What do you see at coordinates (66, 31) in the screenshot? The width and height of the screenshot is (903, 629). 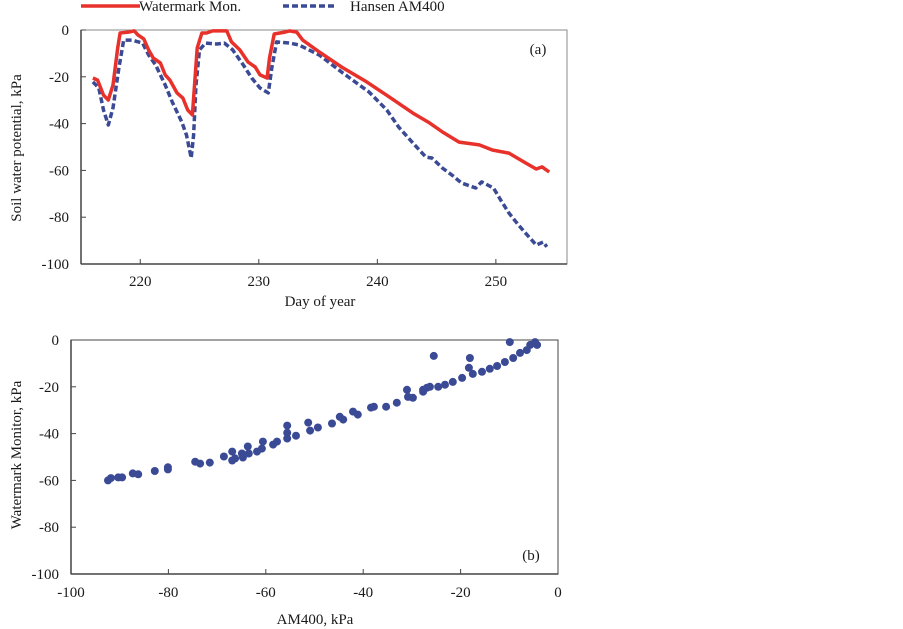 I see `panel-a-y-tick-label: 0` at bounding box center [66, 31].